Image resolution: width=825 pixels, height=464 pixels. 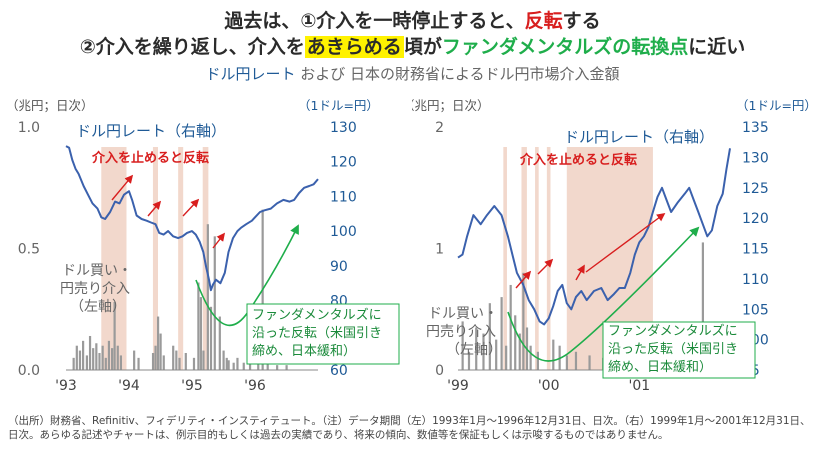 What do you see at coordinates (458, 386) in the screenshot?
I see `x-axis-tick: '99` at bounding box center [458, 386].